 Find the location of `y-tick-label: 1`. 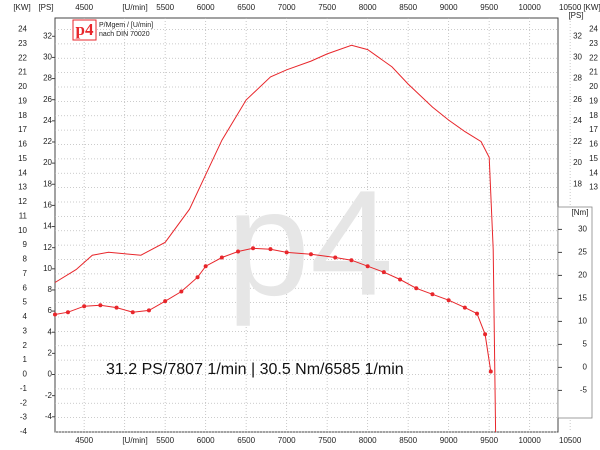

y-tick-label: 1 is located at coordinates (25, 359).